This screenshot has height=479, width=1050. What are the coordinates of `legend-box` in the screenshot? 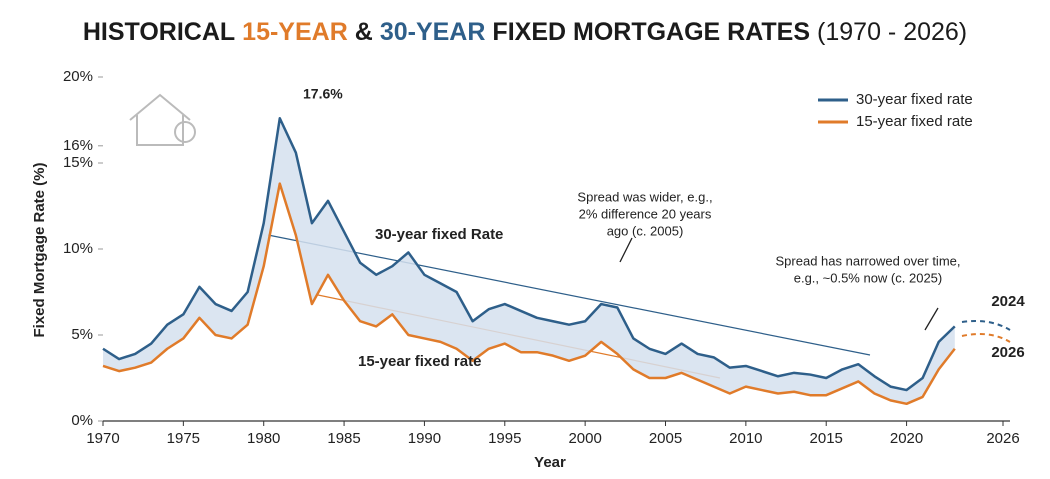 It's located at (880, 110).